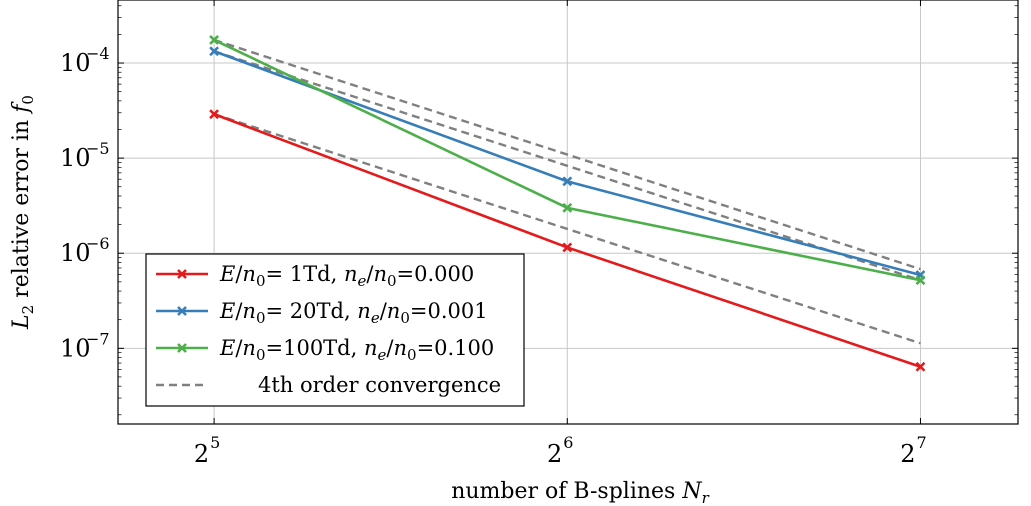 This screenshot has width=1031, height=506. Describe the element at coordinates (353, 313) in the screenshot. I see `legend-label: E/n0= 20Td, ne/n0=0.001` at that location.